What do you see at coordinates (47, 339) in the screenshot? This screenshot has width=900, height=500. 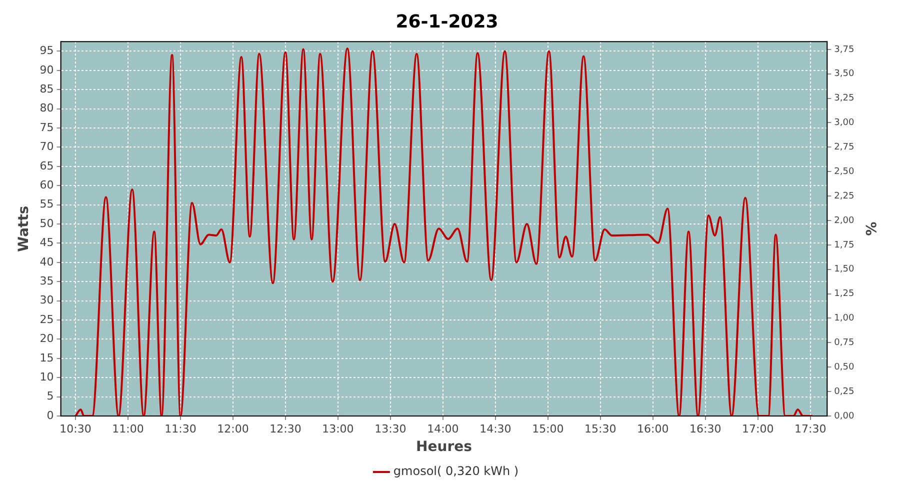 I see `y-tick-label: 20` at bounding box center [47, 339].